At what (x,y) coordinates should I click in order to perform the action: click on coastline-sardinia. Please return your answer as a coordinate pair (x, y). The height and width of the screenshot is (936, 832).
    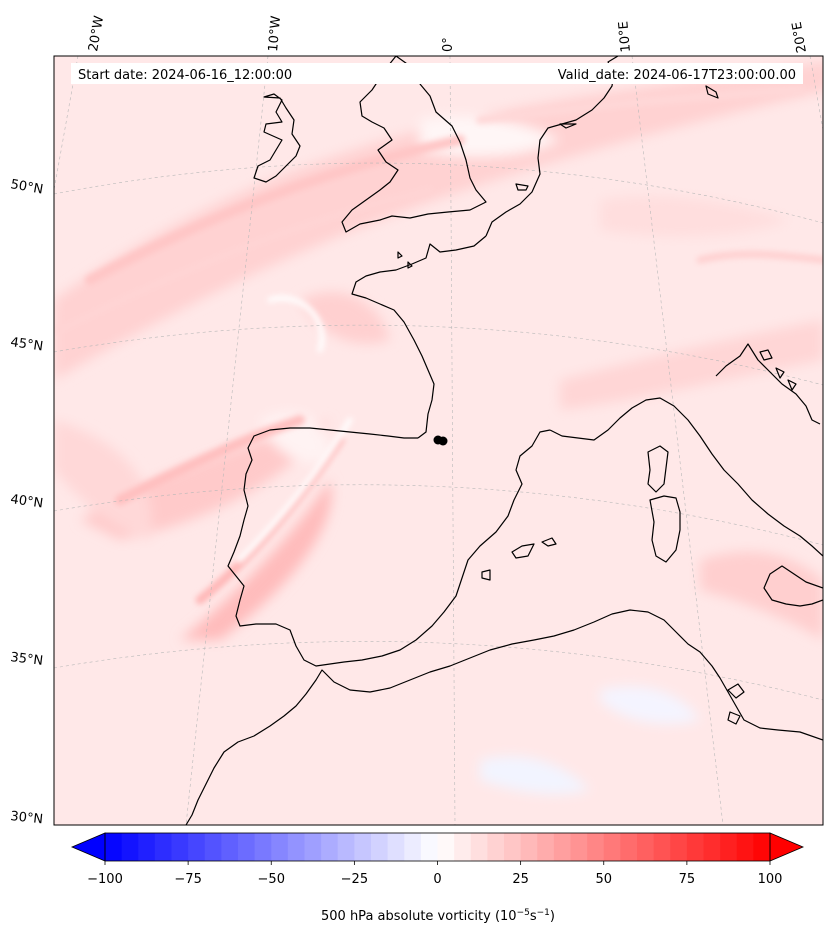
    Looking at the image, I should click on (665, 529).